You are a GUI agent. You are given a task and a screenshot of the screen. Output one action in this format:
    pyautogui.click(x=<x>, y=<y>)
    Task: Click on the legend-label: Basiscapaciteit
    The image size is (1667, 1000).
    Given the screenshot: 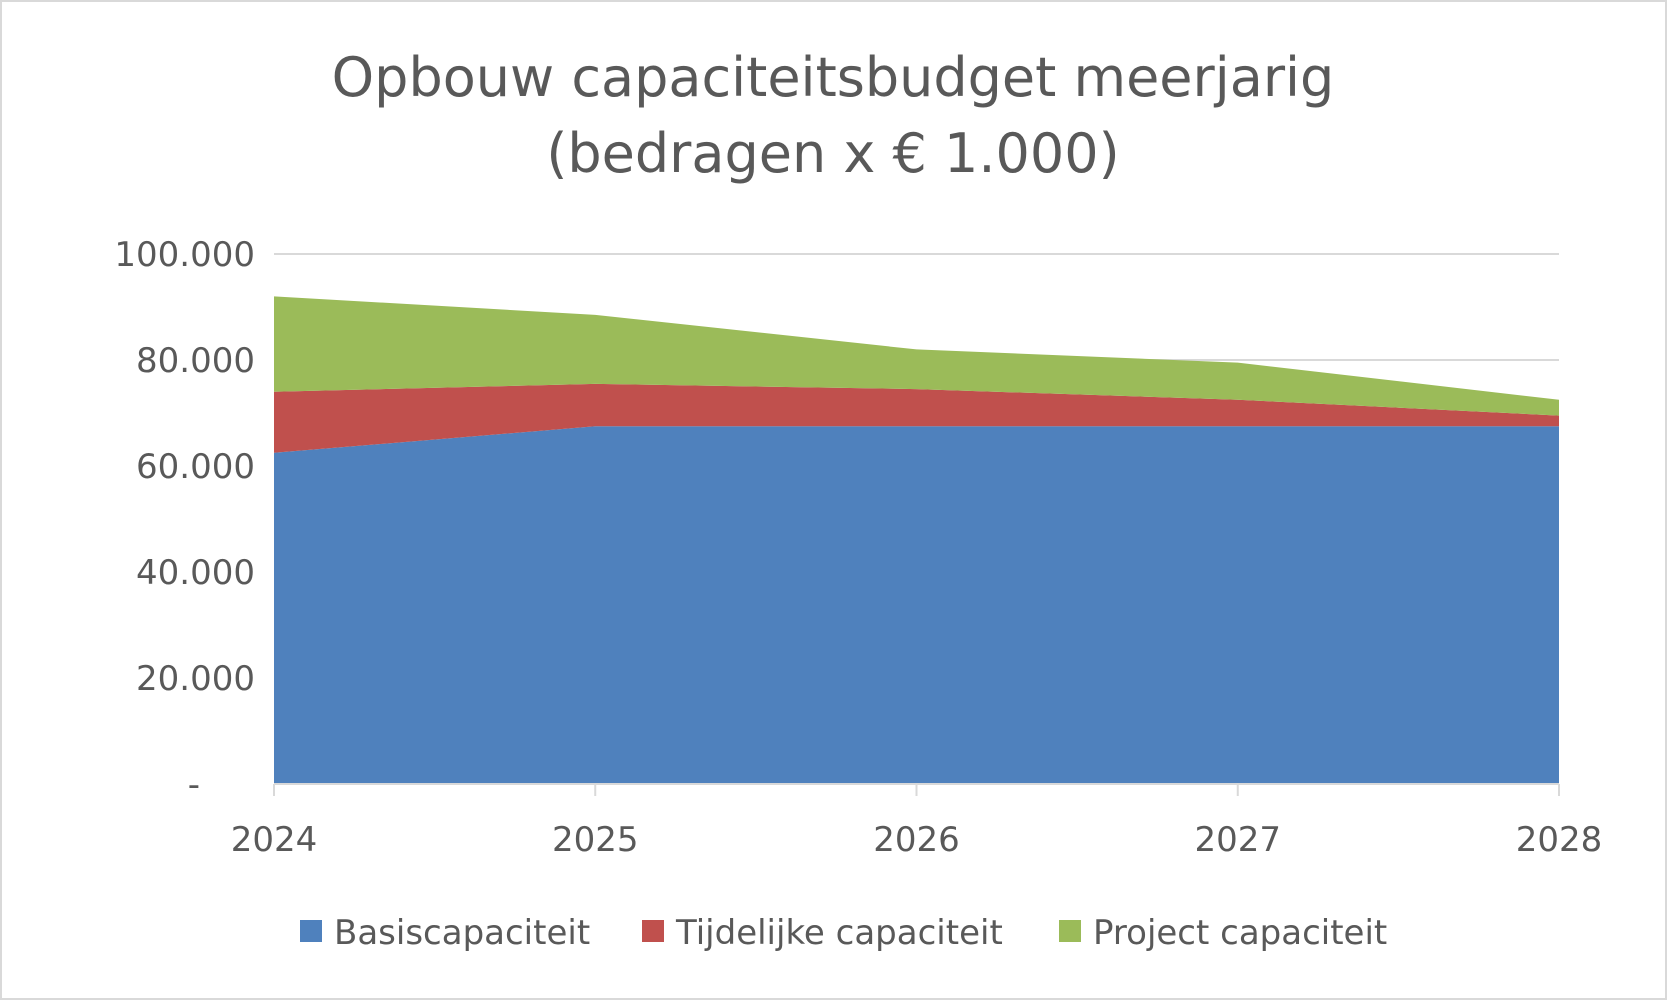 What is the action you would take?
    pyautogui.click(x=462, y=933)
    